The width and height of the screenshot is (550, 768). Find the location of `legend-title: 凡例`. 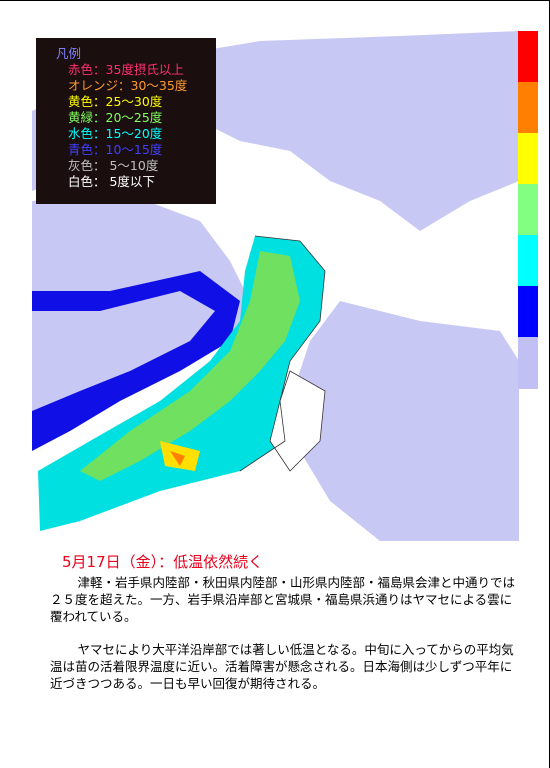

legend-title: 凡例 is located at coordinates (69, 53).